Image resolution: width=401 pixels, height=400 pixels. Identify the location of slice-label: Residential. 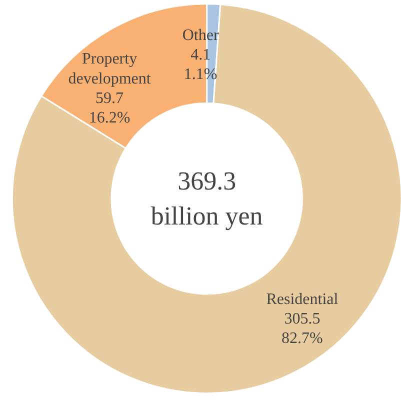
(302, 299).